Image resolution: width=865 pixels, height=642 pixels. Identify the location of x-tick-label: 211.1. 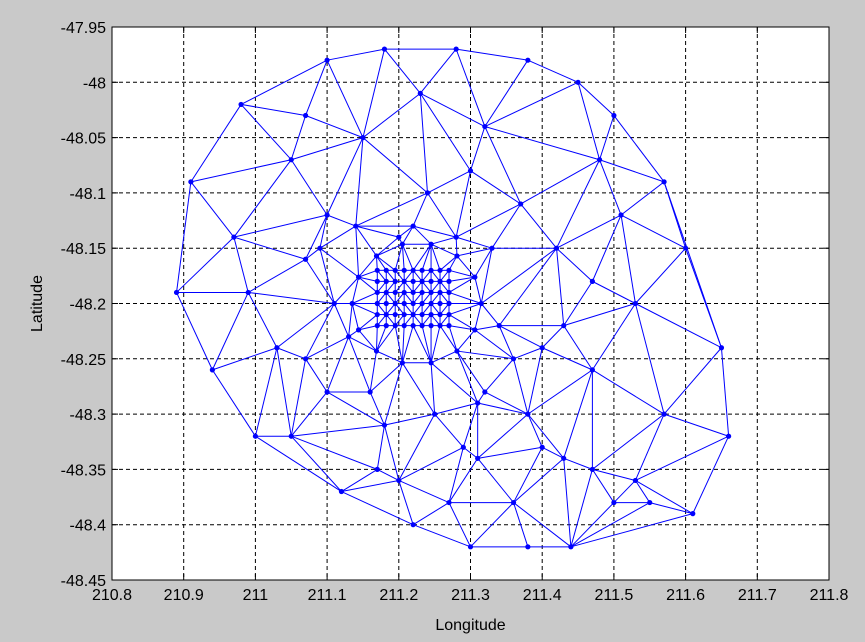
(327, 595).